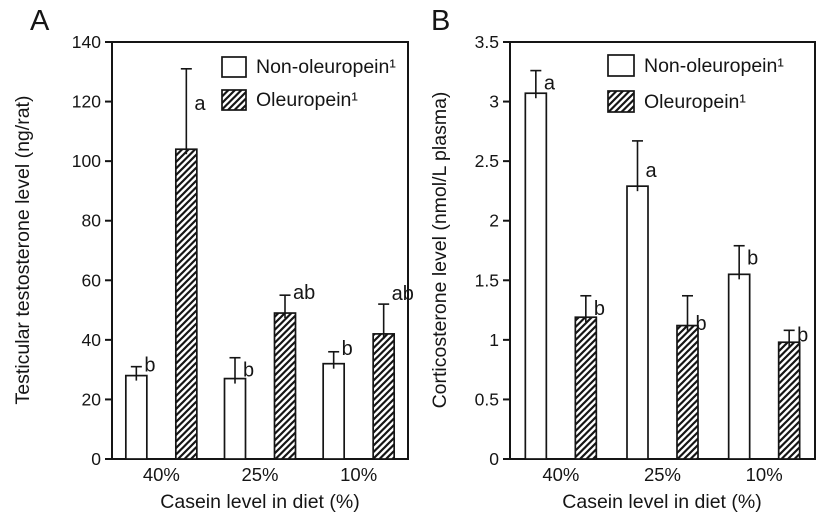 The height and width of the screenshot is (521, 833). I want to click on y-tick-label: 40, so click(92, 340).